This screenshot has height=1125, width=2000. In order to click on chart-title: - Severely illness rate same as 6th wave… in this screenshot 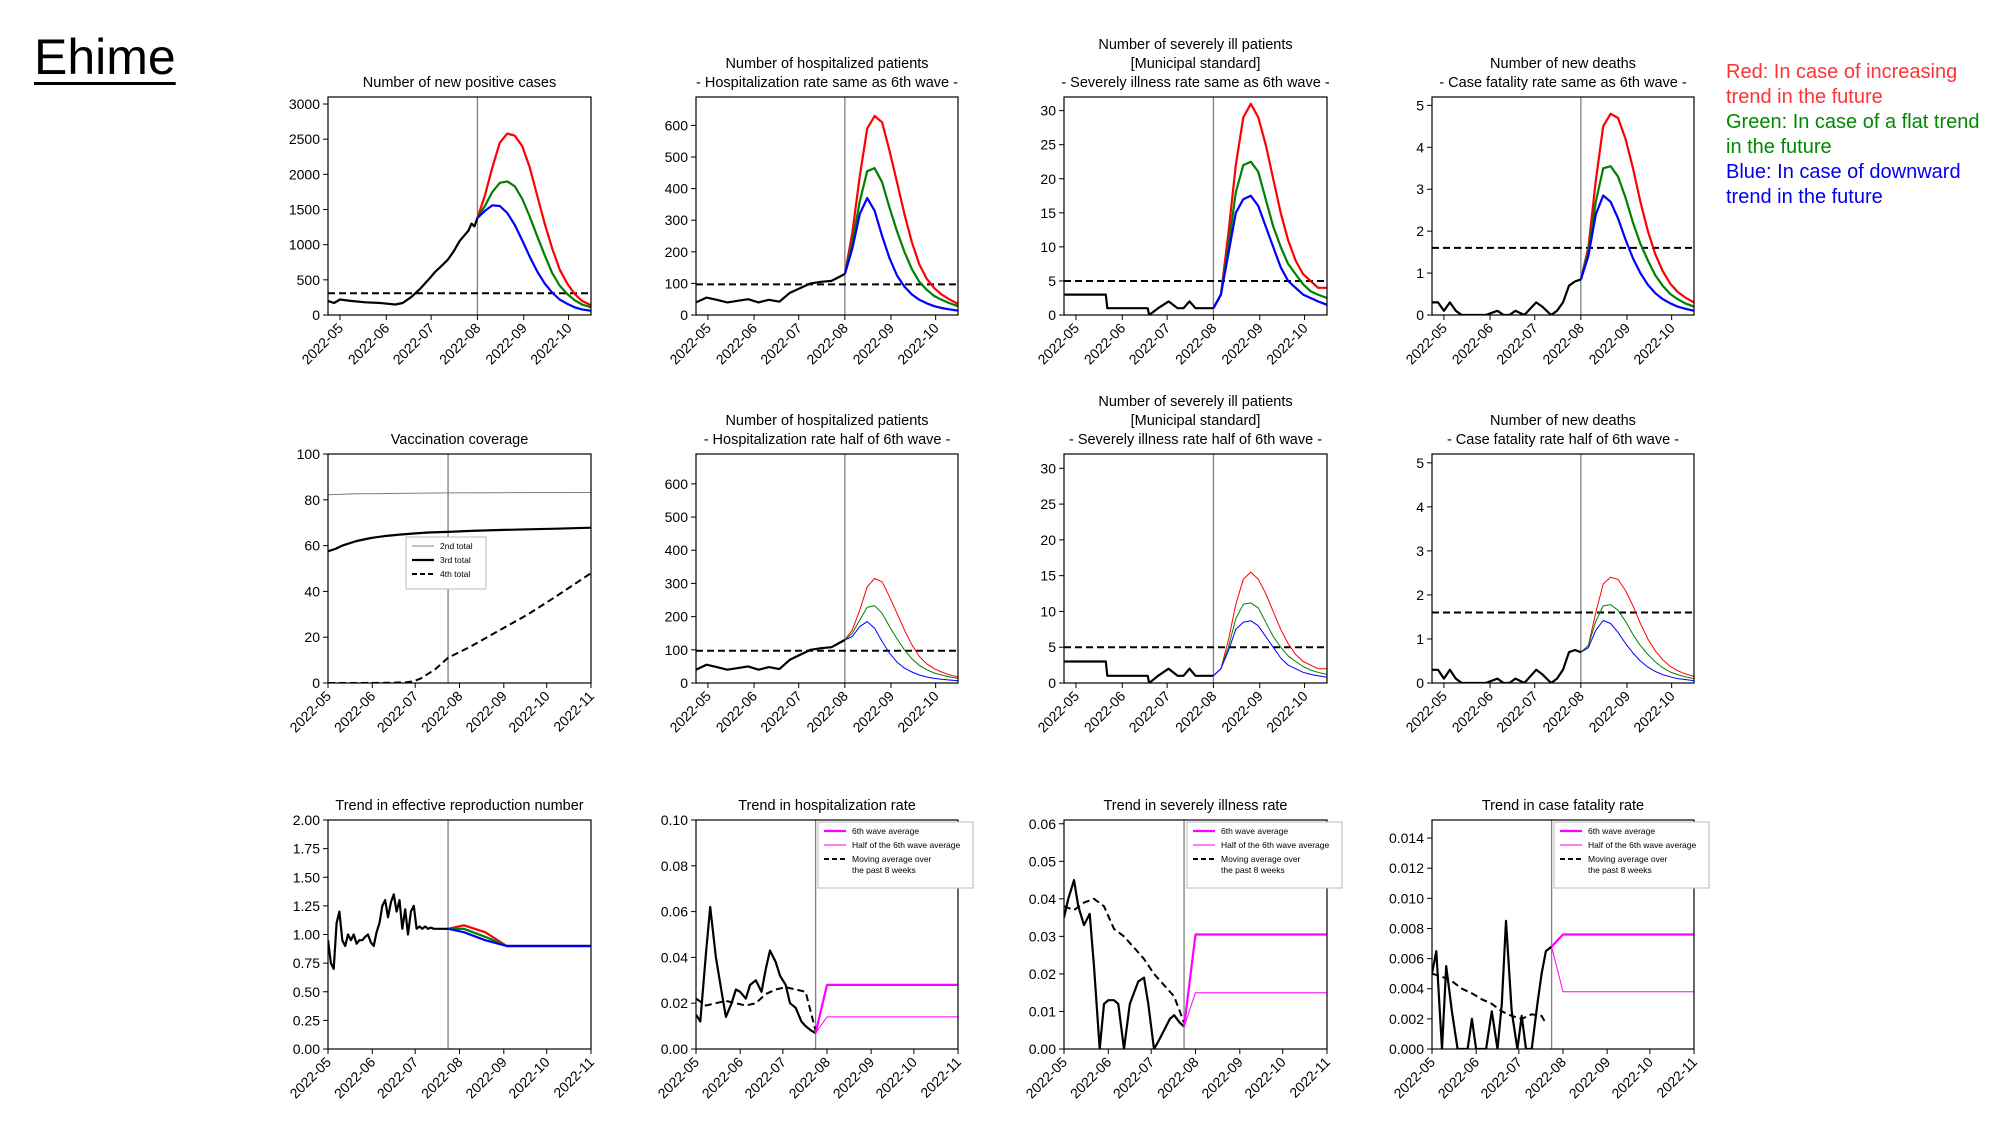, I will do `click(1195, 83)`.